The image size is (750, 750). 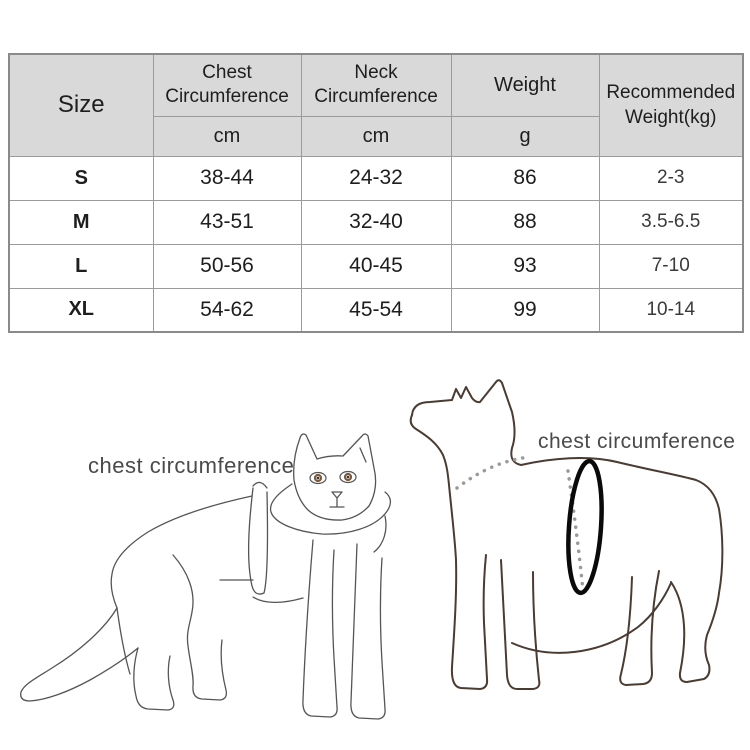 I want to click on cell-weight: 86, so click(x=525, y=178).